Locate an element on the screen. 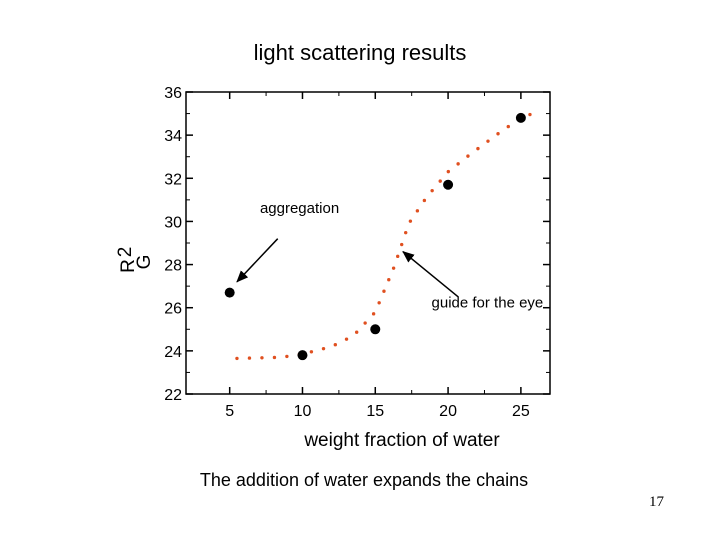 The image size is (720, 540). y-tick-label: 36 is located at coordinates (173, 93).